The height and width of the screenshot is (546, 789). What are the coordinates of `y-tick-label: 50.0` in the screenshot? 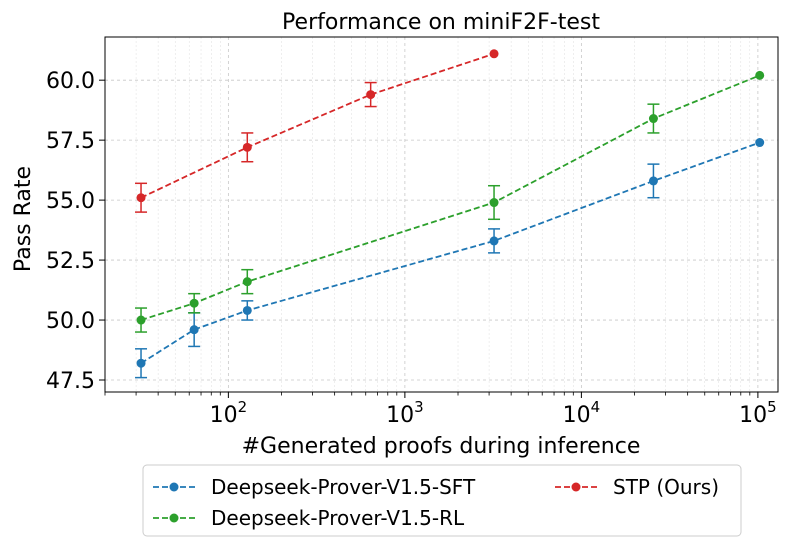 It's located at (70, 321).